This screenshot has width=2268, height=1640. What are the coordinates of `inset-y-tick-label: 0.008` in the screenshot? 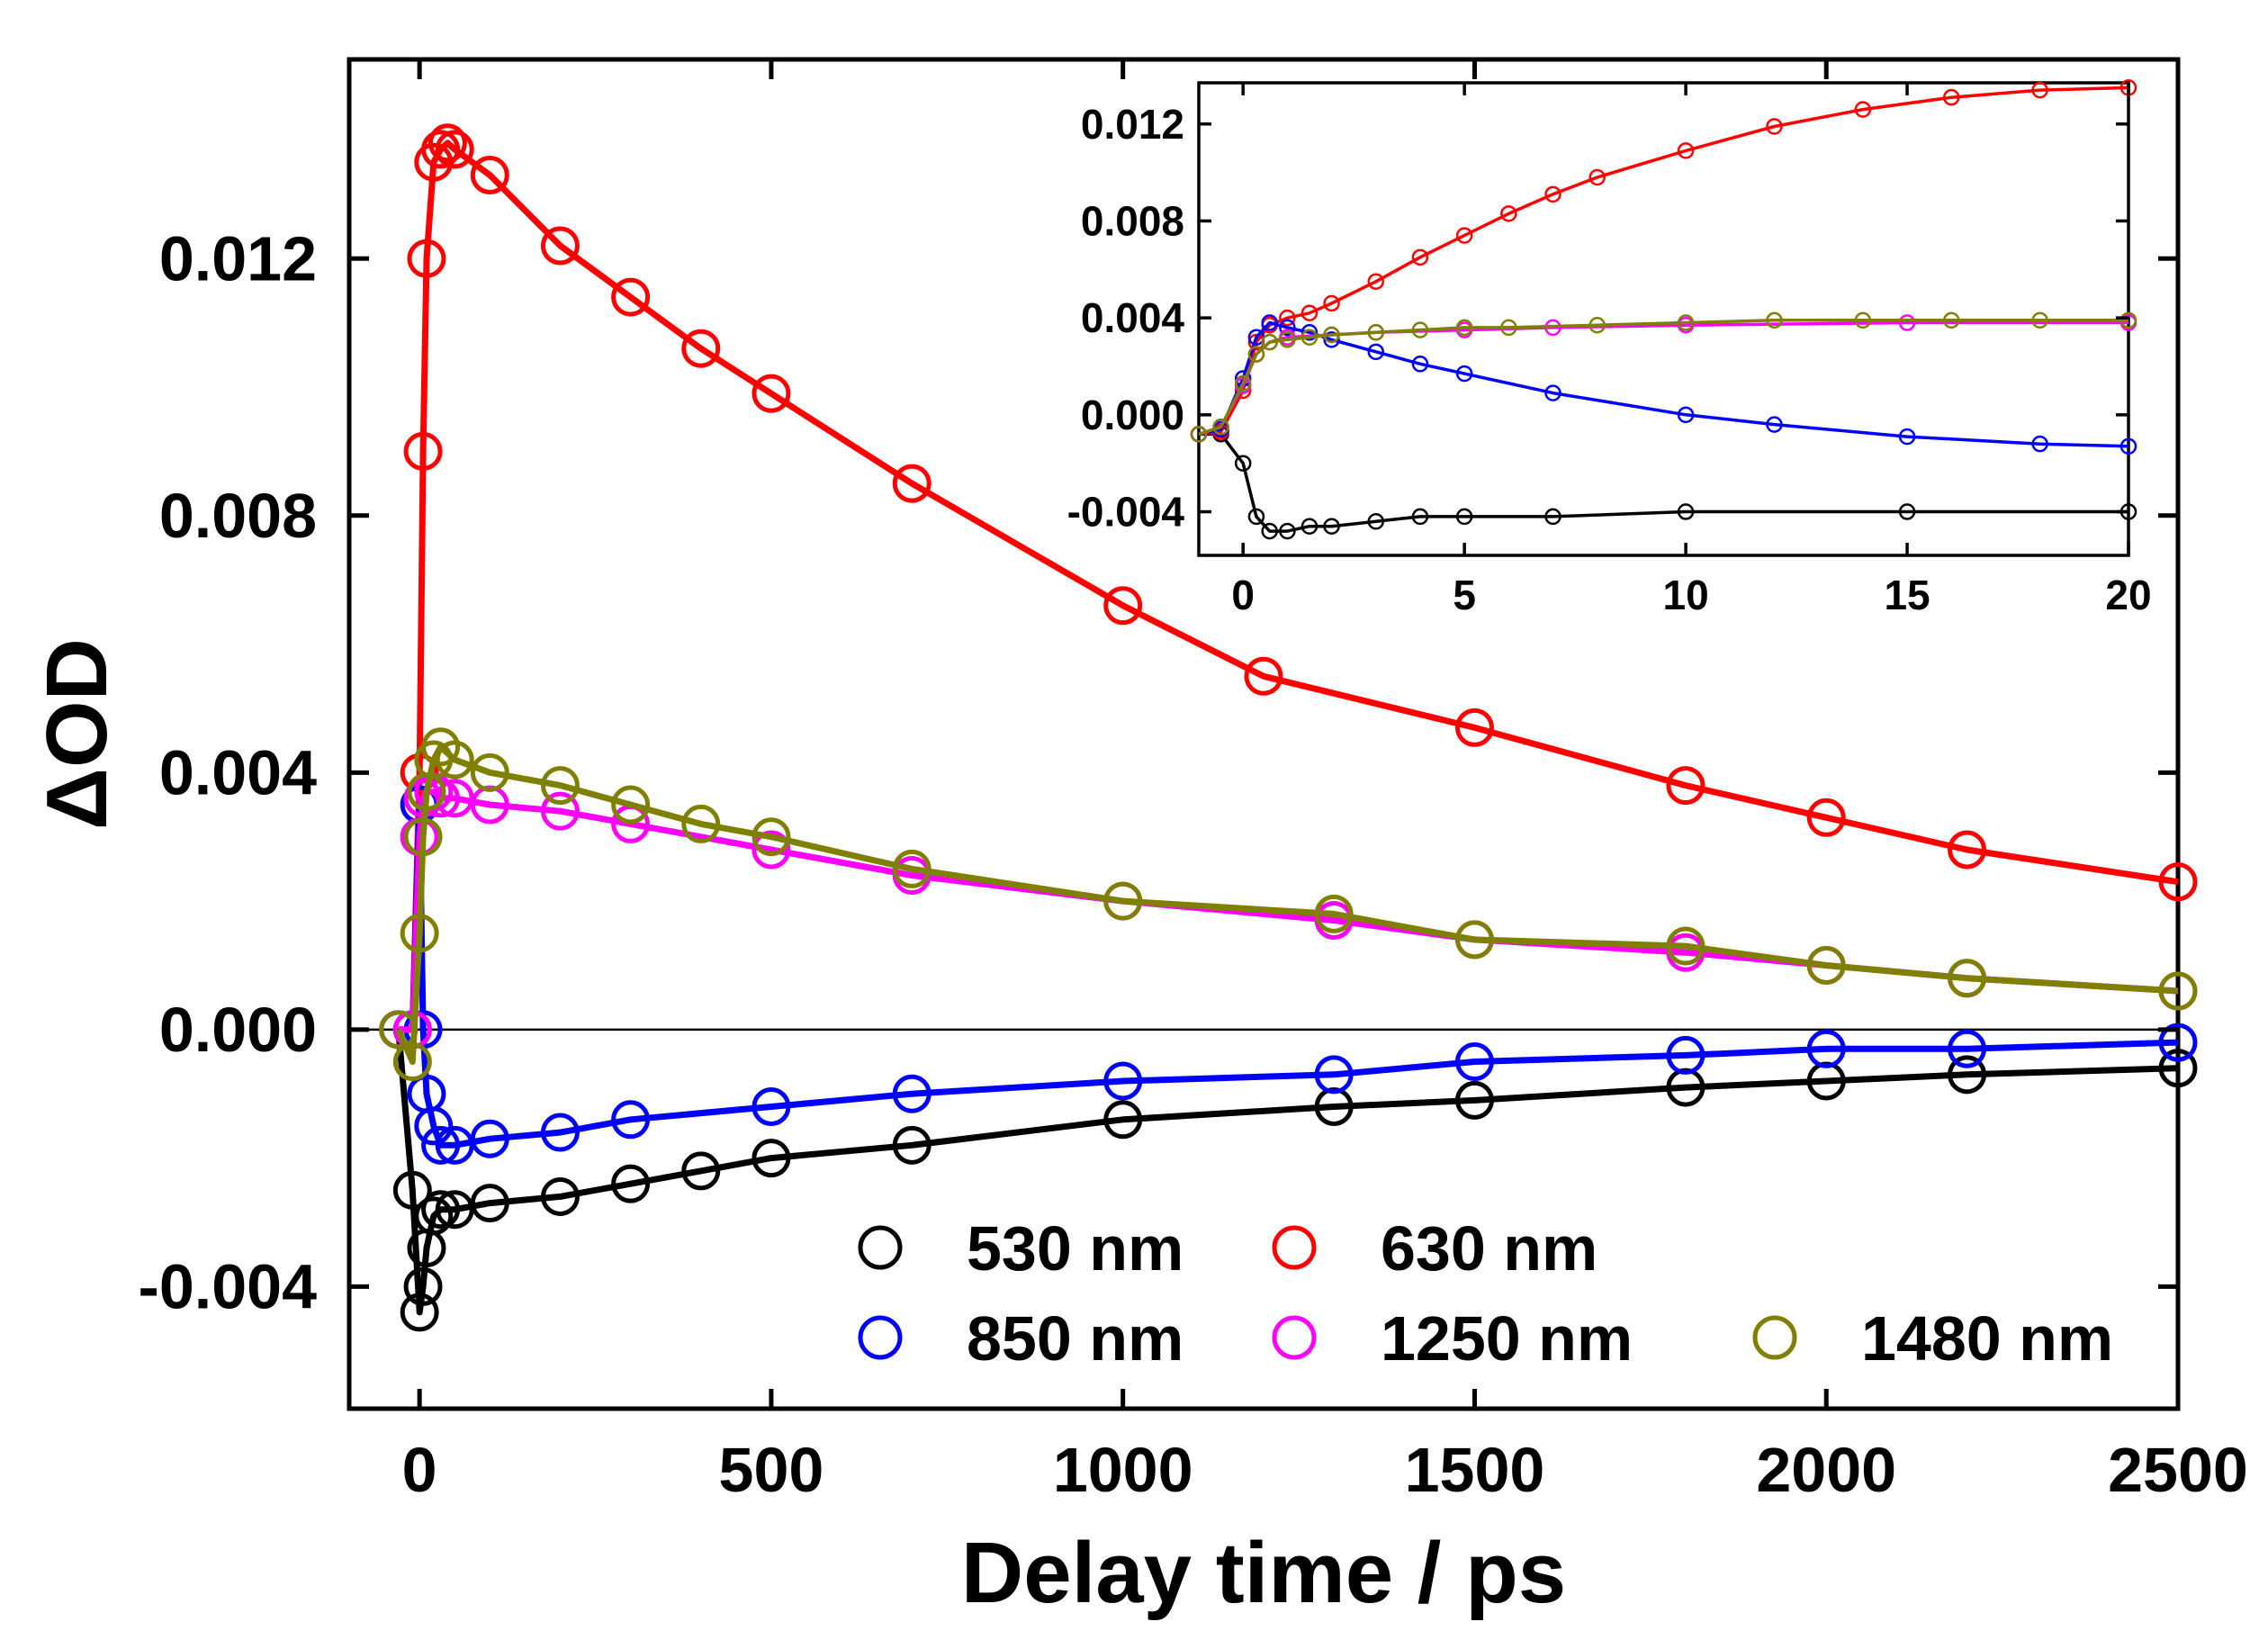 It's located at (1133, 221).